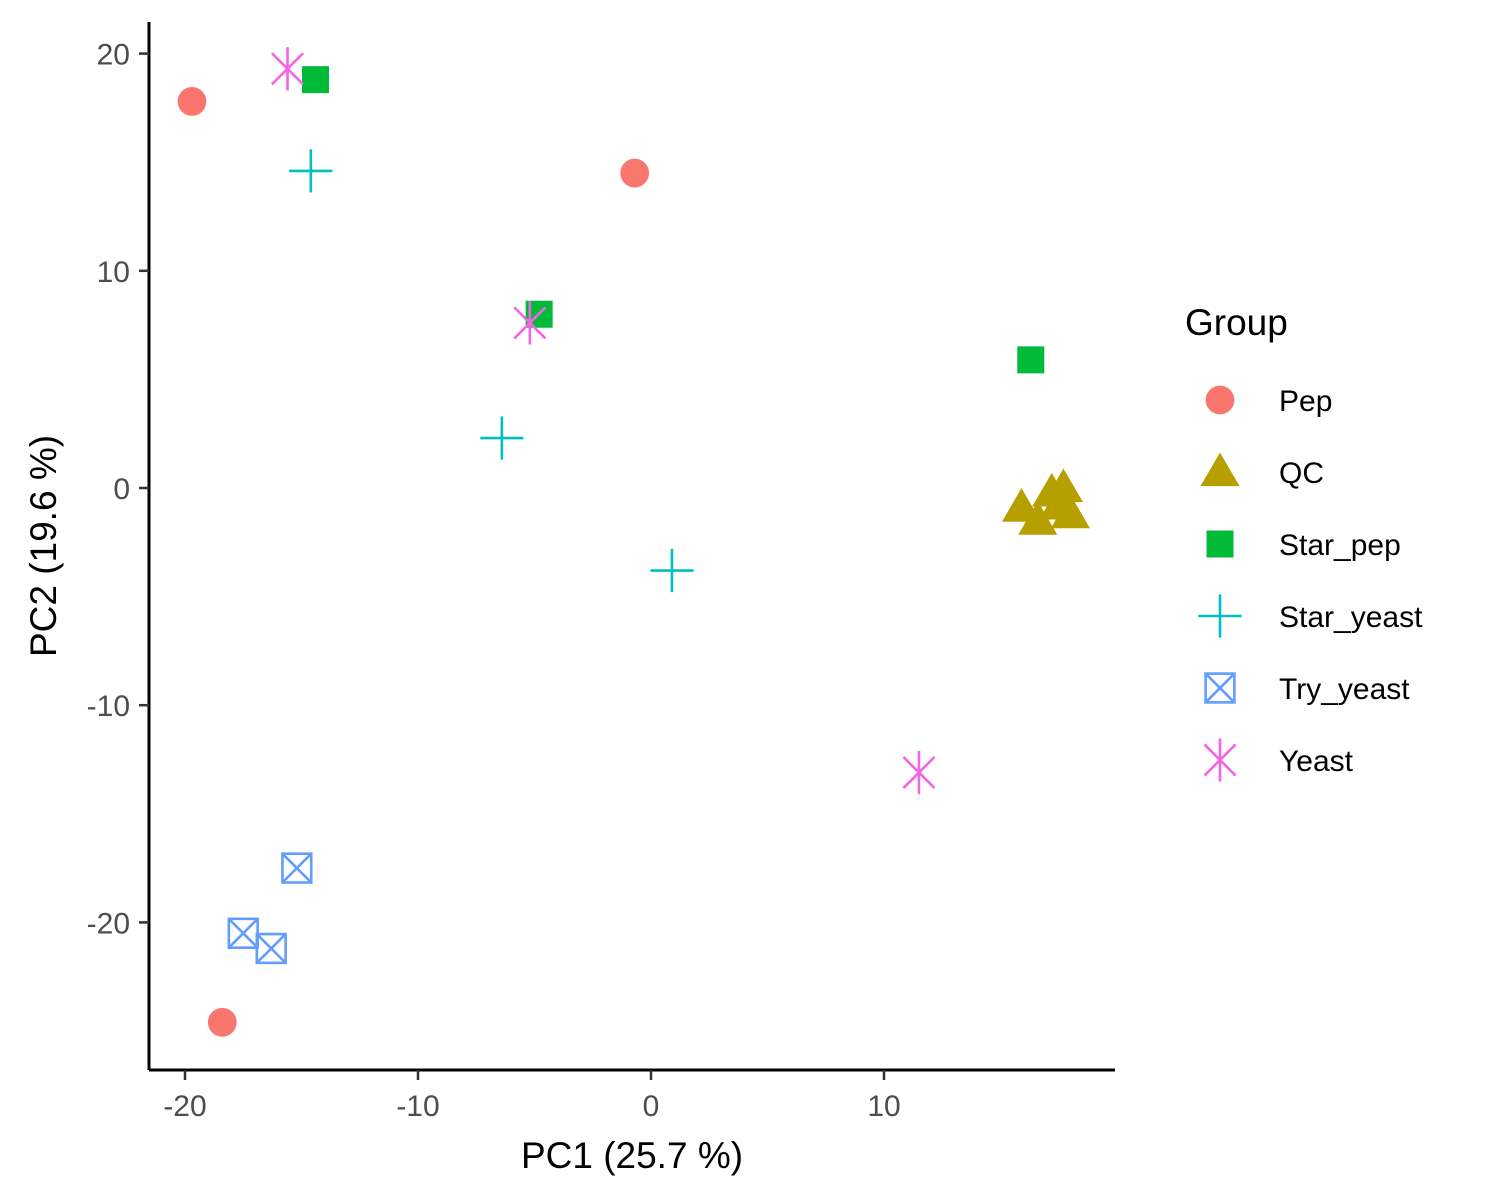 This screenshot has width=1500, height=1200. What do you see at coordinates (43, 546) in the screenshot?
I see `y-axis-title: PC2 (19.6 %)` at bounding box center [43, 546].